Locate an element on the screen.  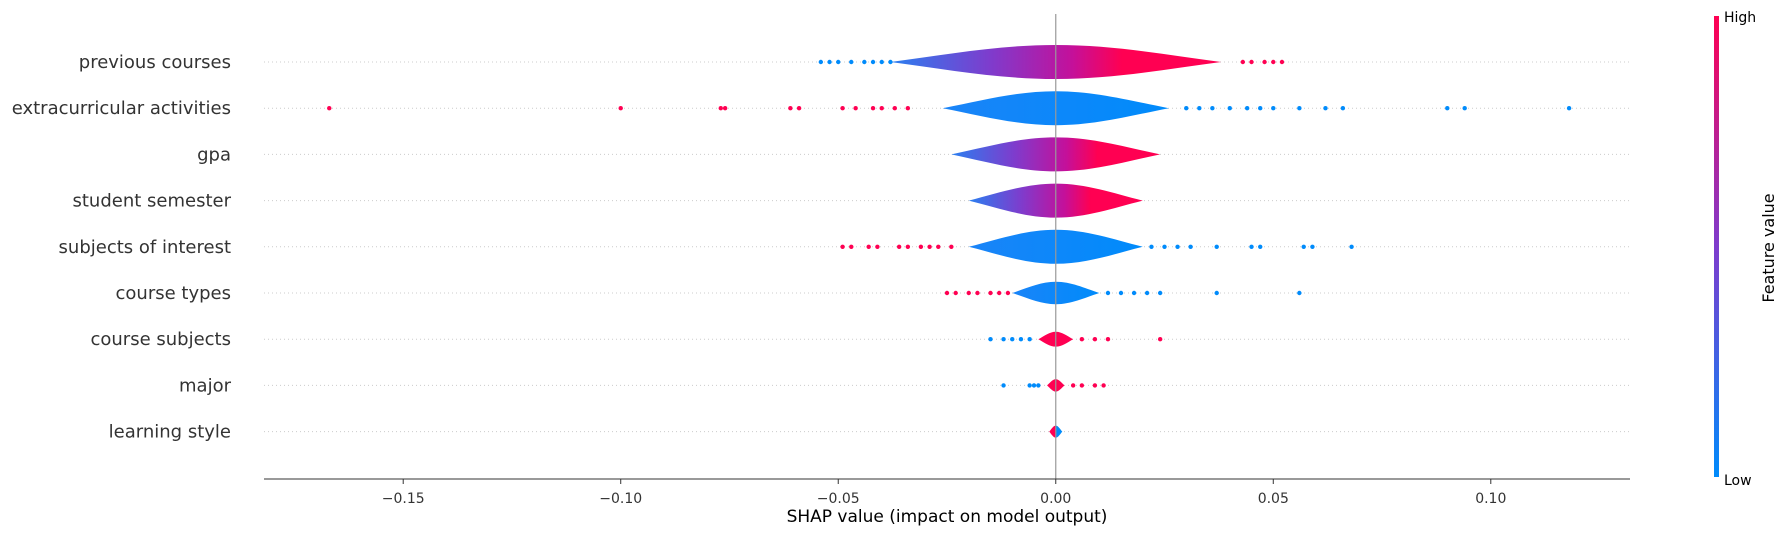
colorbar-low-label: Low is located at coordinates (1738, 481).